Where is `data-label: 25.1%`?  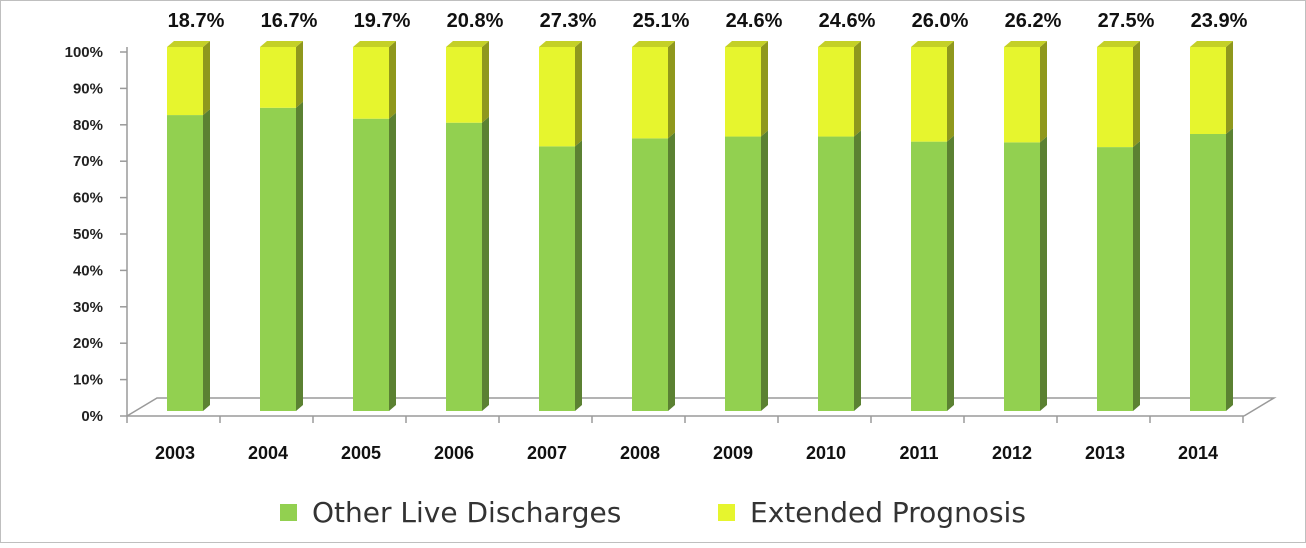 data-label: 25.1% is located at coordinates (661, 21).